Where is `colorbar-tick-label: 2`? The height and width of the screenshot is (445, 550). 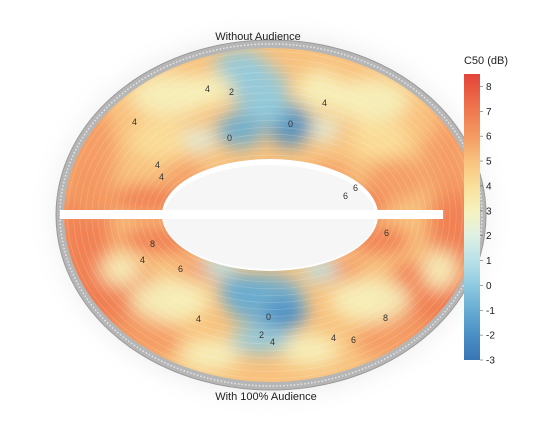
colorbar-tick-label: 2 is located at coordinates (489, 236).